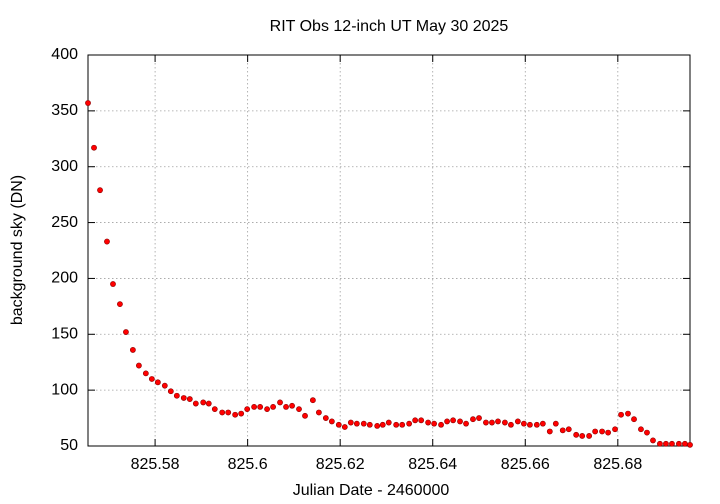 This screenshot has width=720, height=504. Describe the element at coordinates (371, 490) in the screenshot. I see `x-axis-label: Julian Date - 2460000` at that location.